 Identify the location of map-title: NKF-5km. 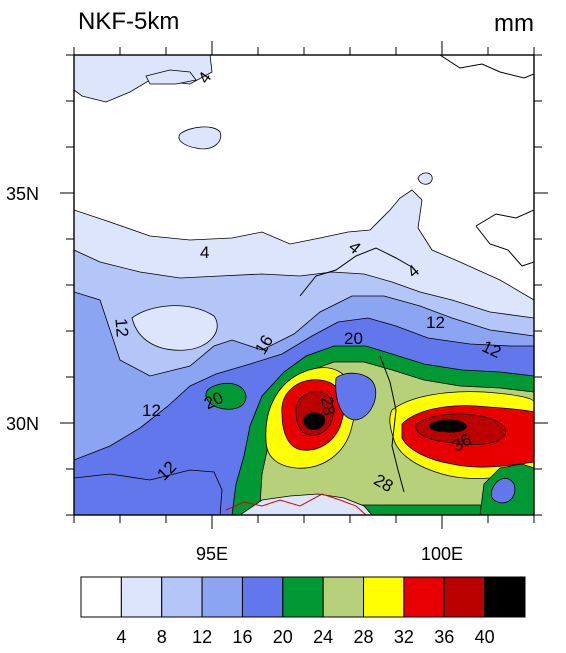
(129, 21).